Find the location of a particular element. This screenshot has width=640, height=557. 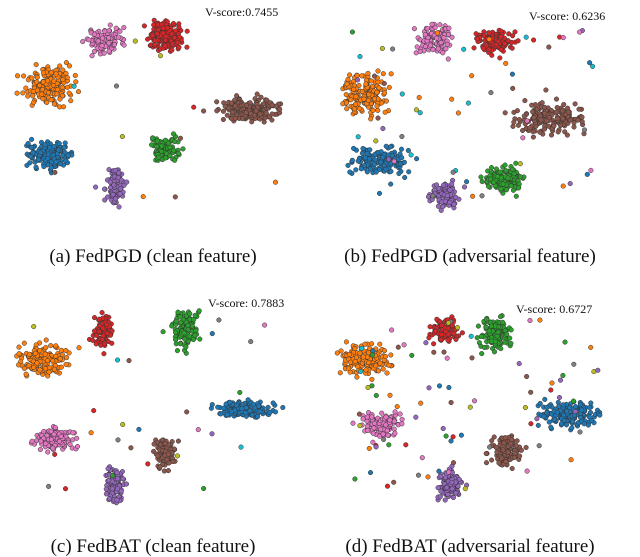

caption: (b) FedPGD (adversarial feature) is located at coordinates (470, 256).